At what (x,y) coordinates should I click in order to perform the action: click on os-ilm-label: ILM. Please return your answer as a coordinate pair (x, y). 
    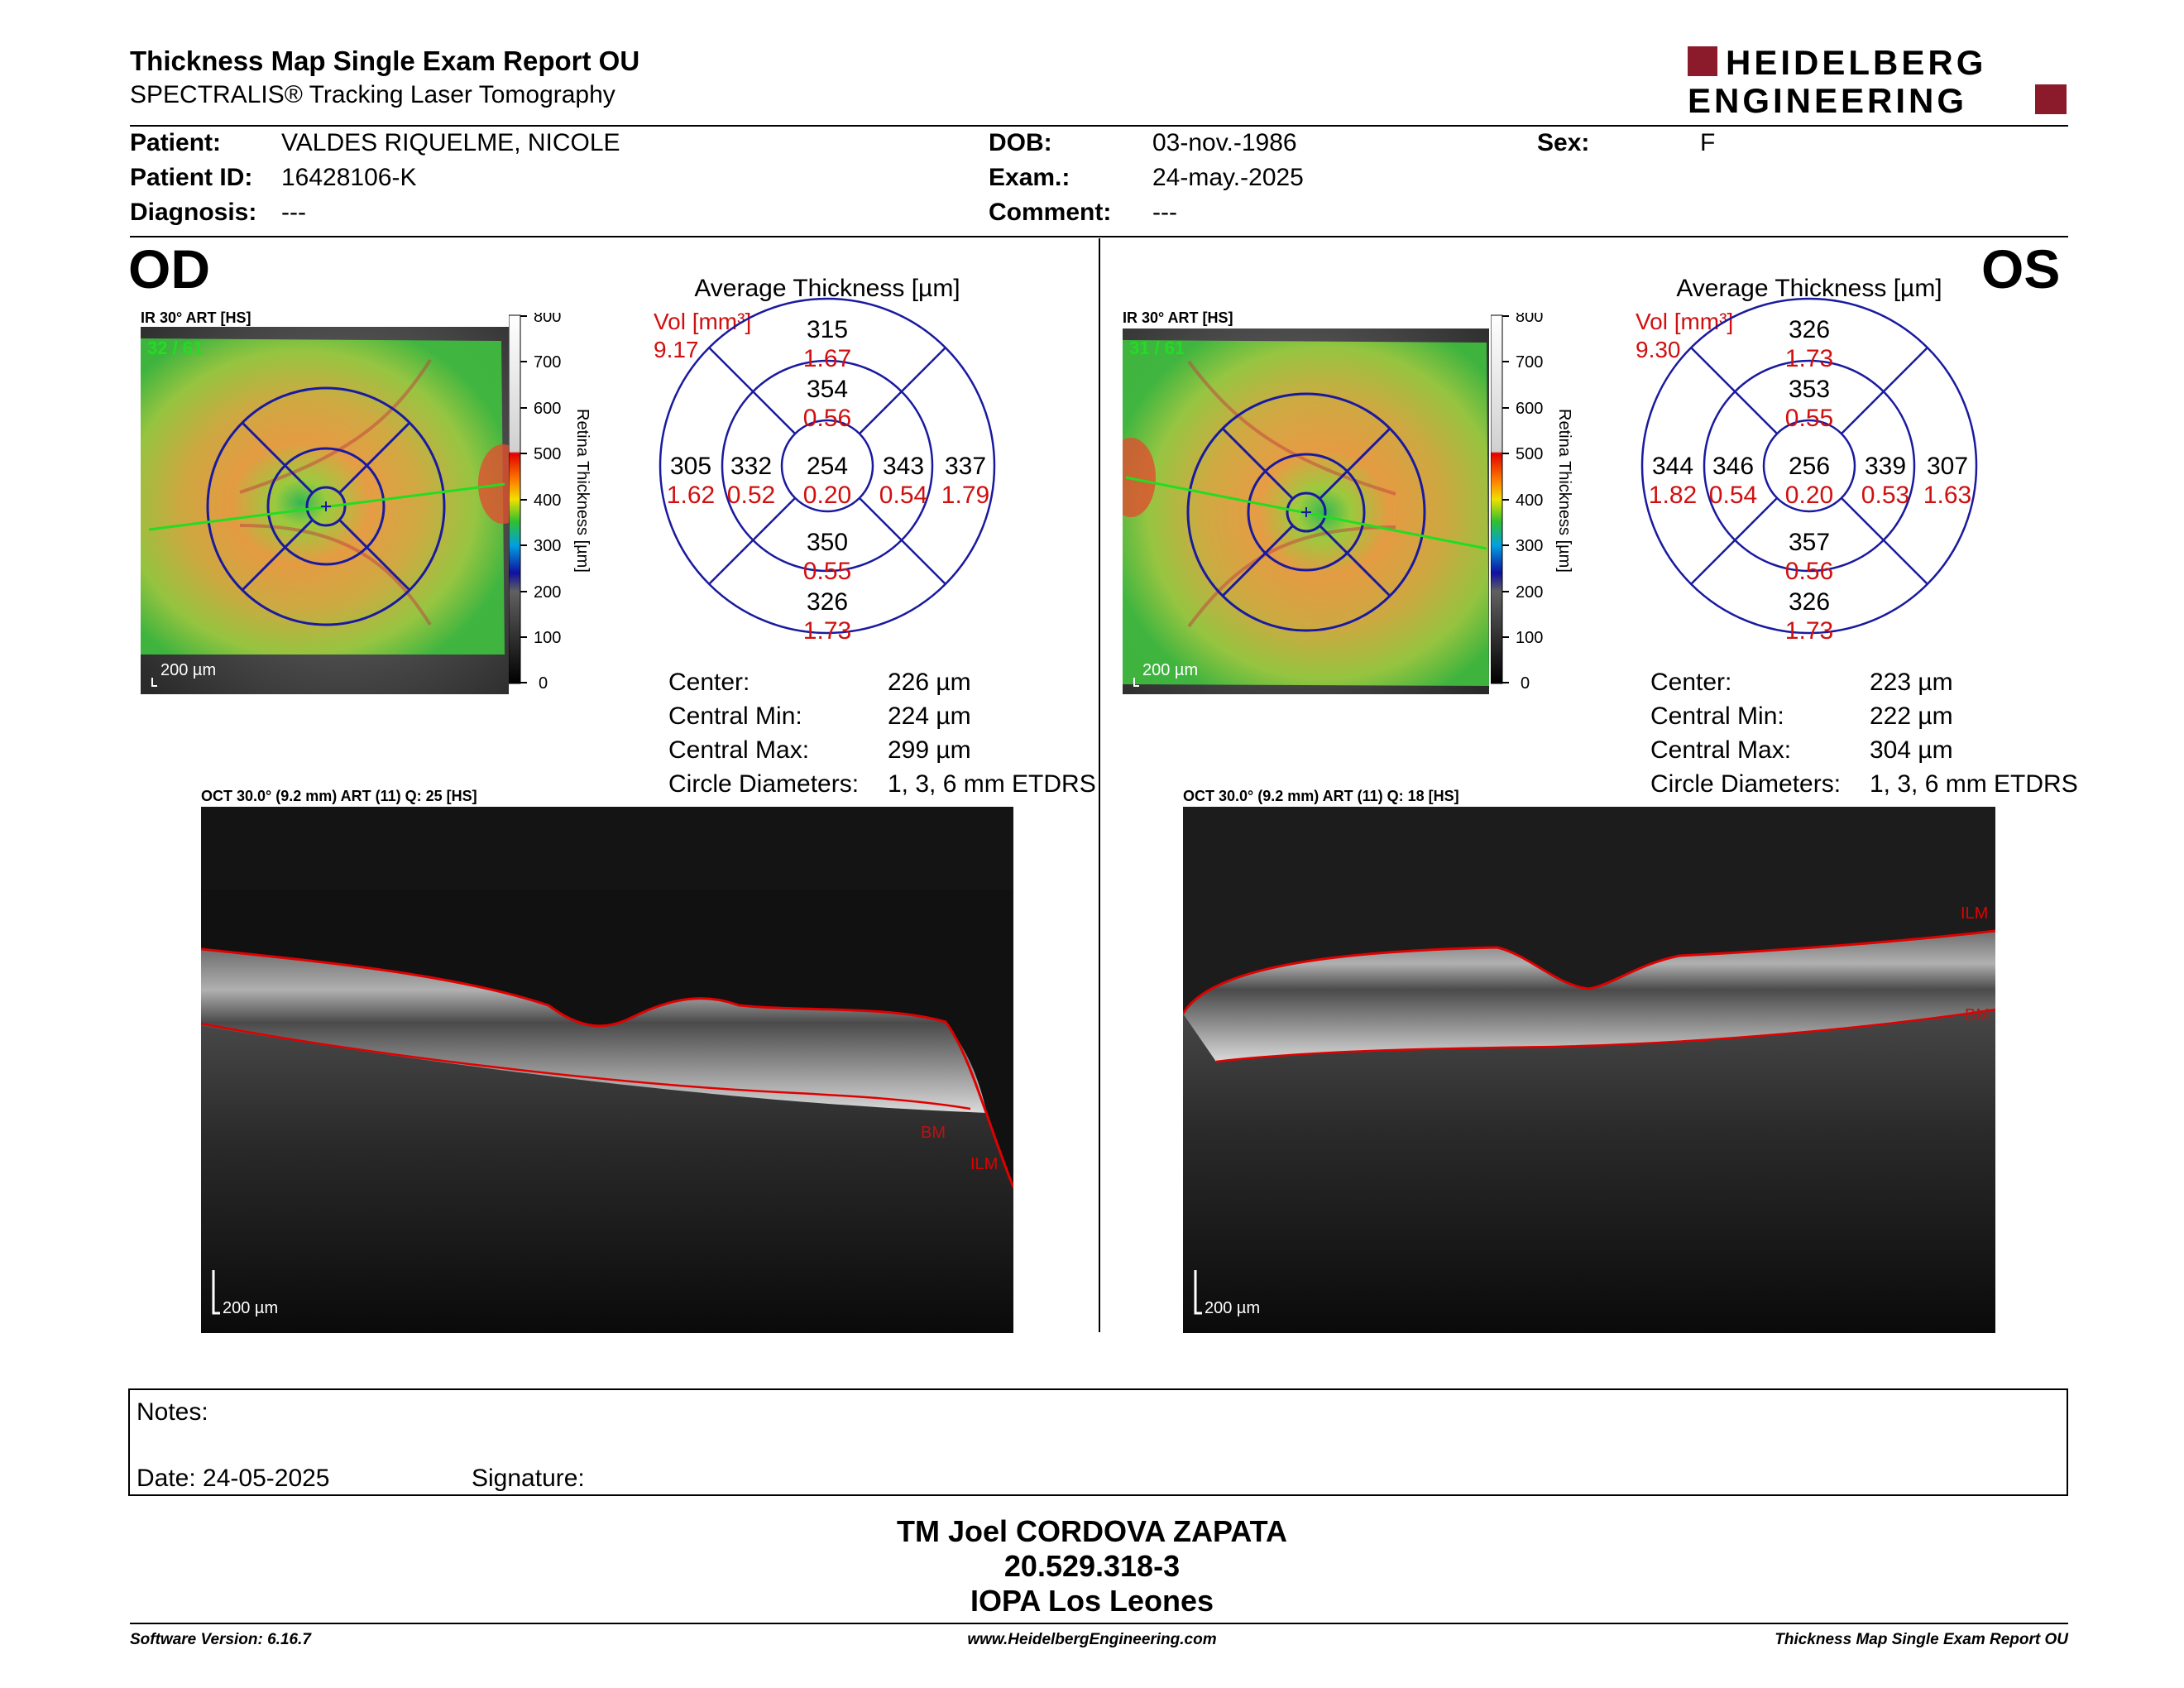
    Looking at the image, I should click on (1974, 913).